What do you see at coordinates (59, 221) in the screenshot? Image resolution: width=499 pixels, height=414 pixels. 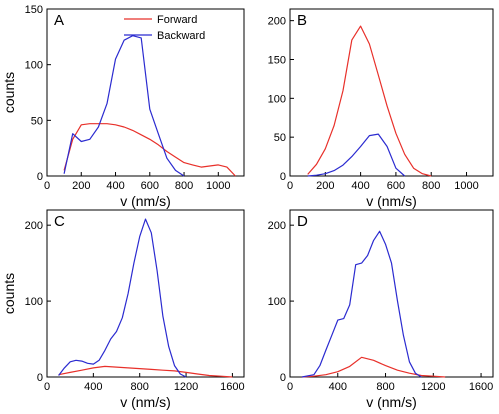 I see `panel-c-letter: C` at bounding box center [59, 221].